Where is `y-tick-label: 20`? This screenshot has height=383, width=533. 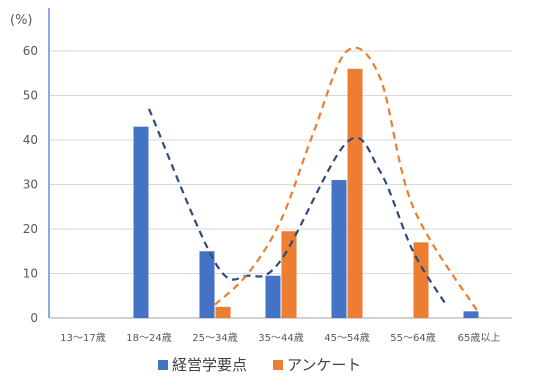 y-tick-label: 20 is located at coordinates (30, 229).